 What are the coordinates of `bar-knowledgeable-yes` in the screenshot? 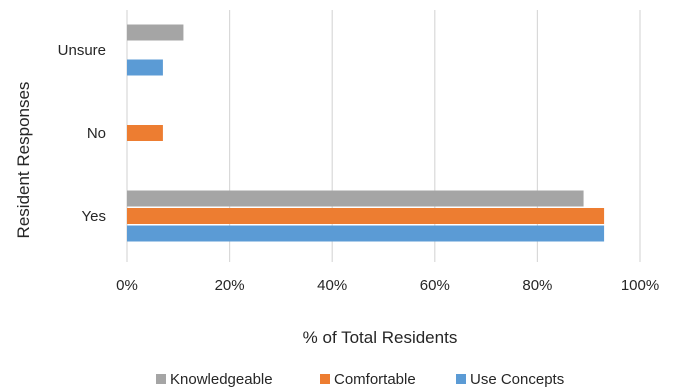 It's located at (355, 198).